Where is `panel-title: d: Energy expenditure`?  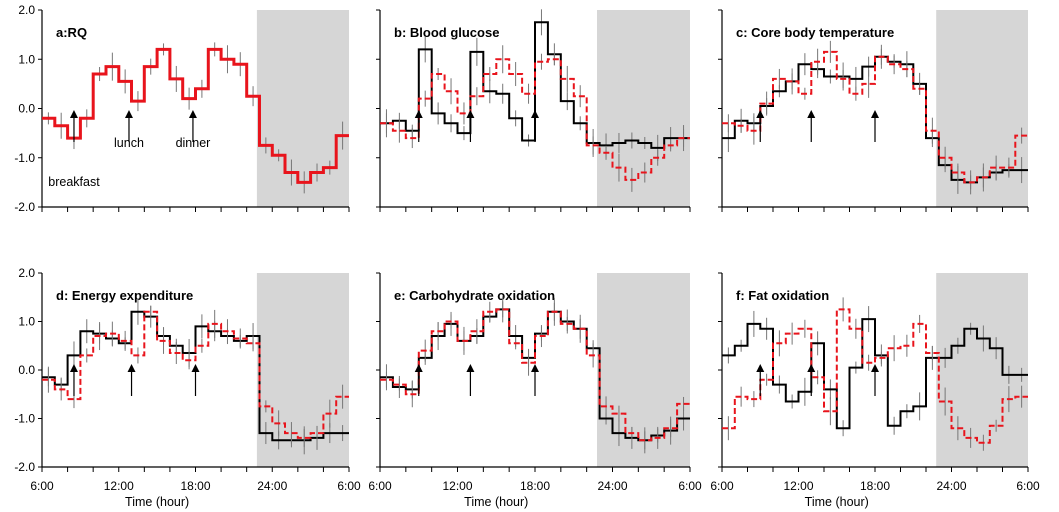
panel-title: d: Energy expenditure is located at coordinates (124, 295).